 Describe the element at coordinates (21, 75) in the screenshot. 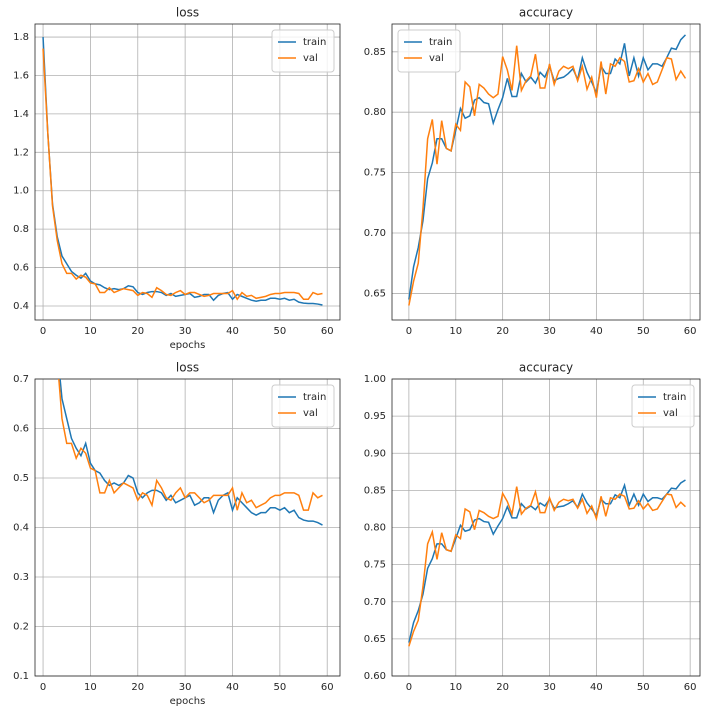

I see `y-tick-label: 1.6` at that location.